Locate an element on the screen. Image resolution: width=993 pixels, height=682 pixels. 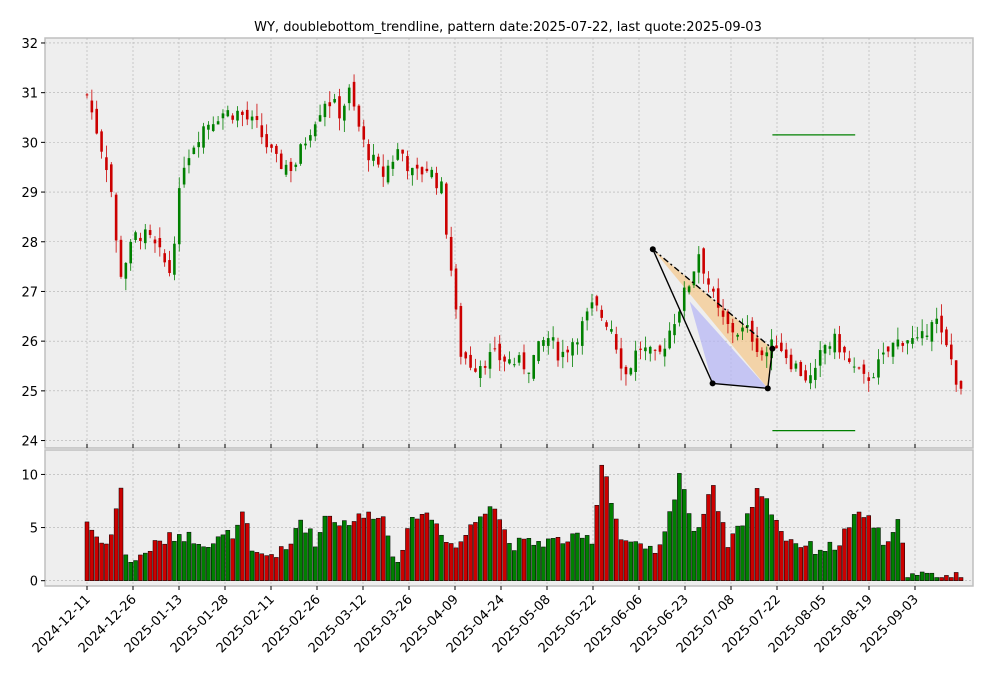
pattern-base-fill is located at coordinates (728, 345).